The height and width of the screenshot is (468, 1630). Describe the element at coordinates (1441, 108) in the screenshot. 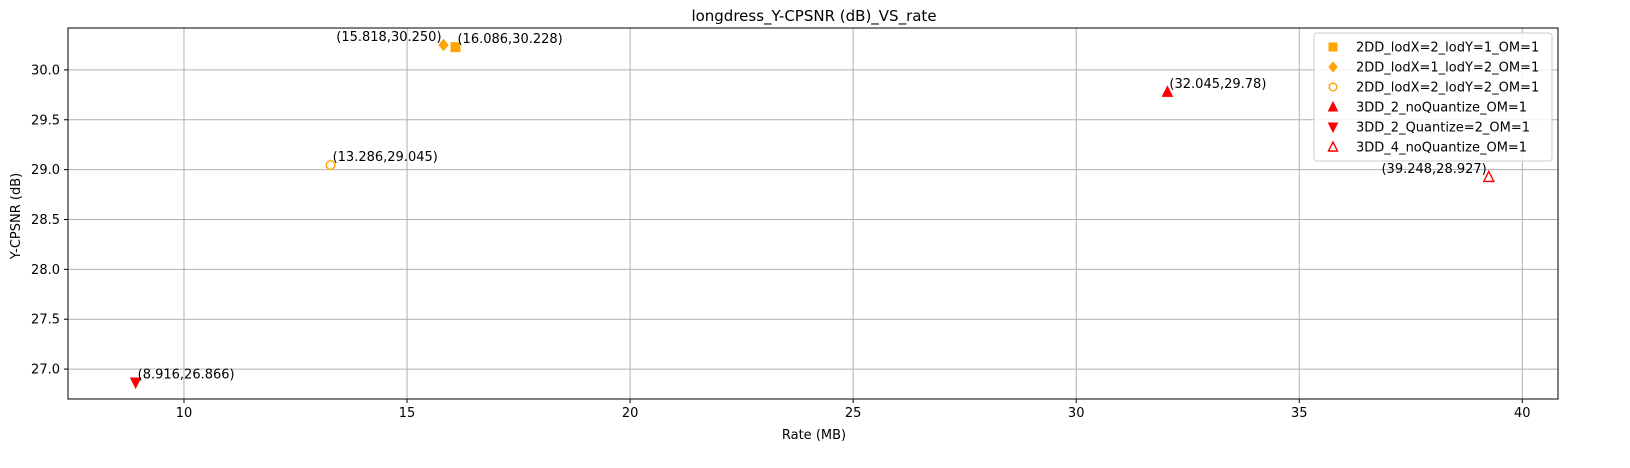

I see `legend-entry-label: 3DD_2_noQuantize_OM=1` at that location.